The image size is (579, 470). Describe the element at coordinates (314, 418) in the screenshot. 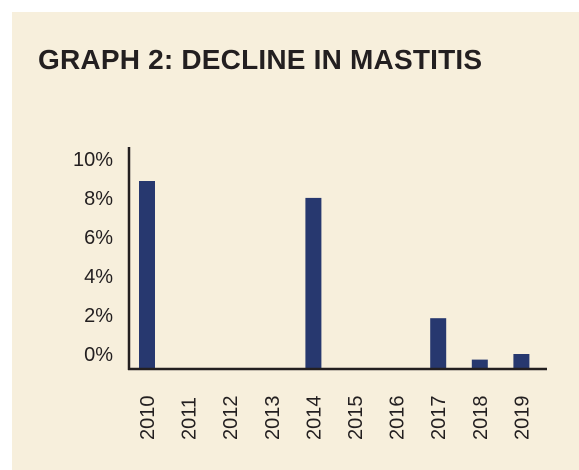

I see `x-tick-label: 2014` at that location.